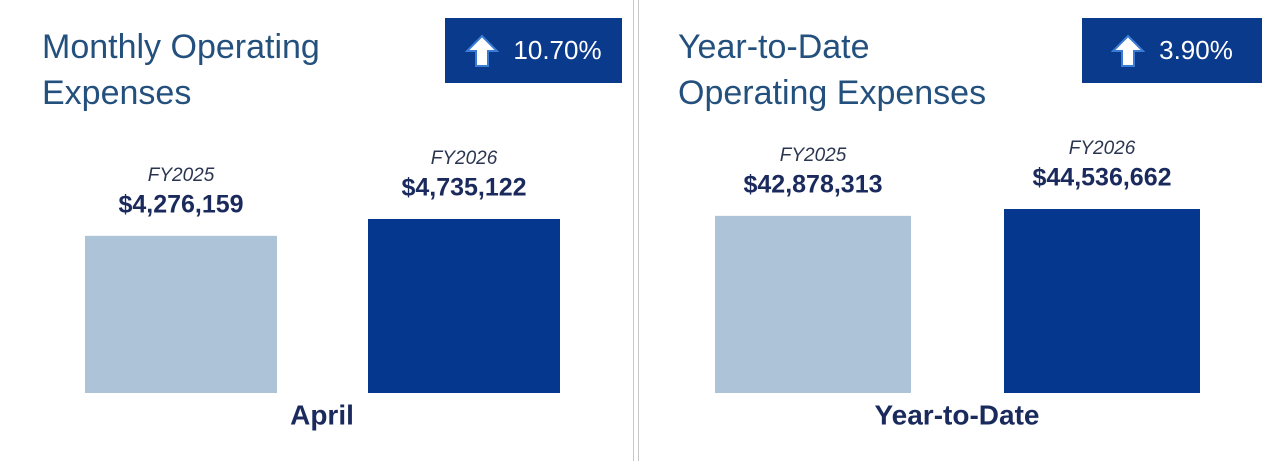 This screenshot has height=461, width=1275. I want to click on value-label: $42,878,313, so click(812, 184).